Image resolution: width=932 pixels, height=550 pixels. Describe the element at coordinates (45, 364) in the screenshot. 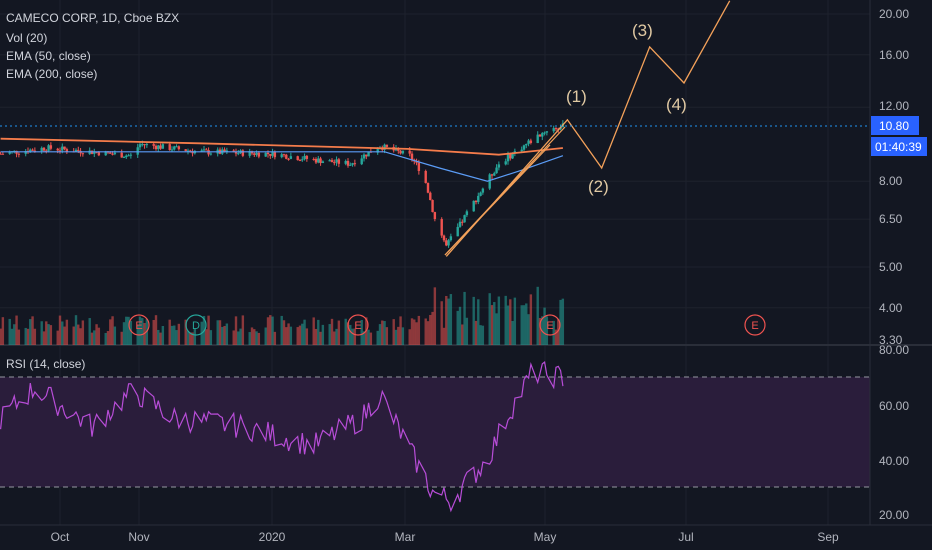

I see `rsi-title: RSI (14, close)` at that location.